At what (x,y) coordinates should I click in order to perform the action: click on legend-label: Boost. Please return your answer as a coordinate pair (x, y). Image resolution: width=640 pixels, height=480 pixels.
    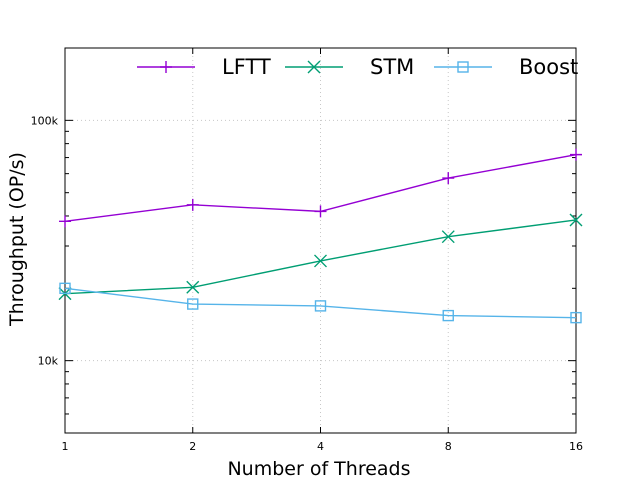
    Looking at the image, I should click on (548, 67).